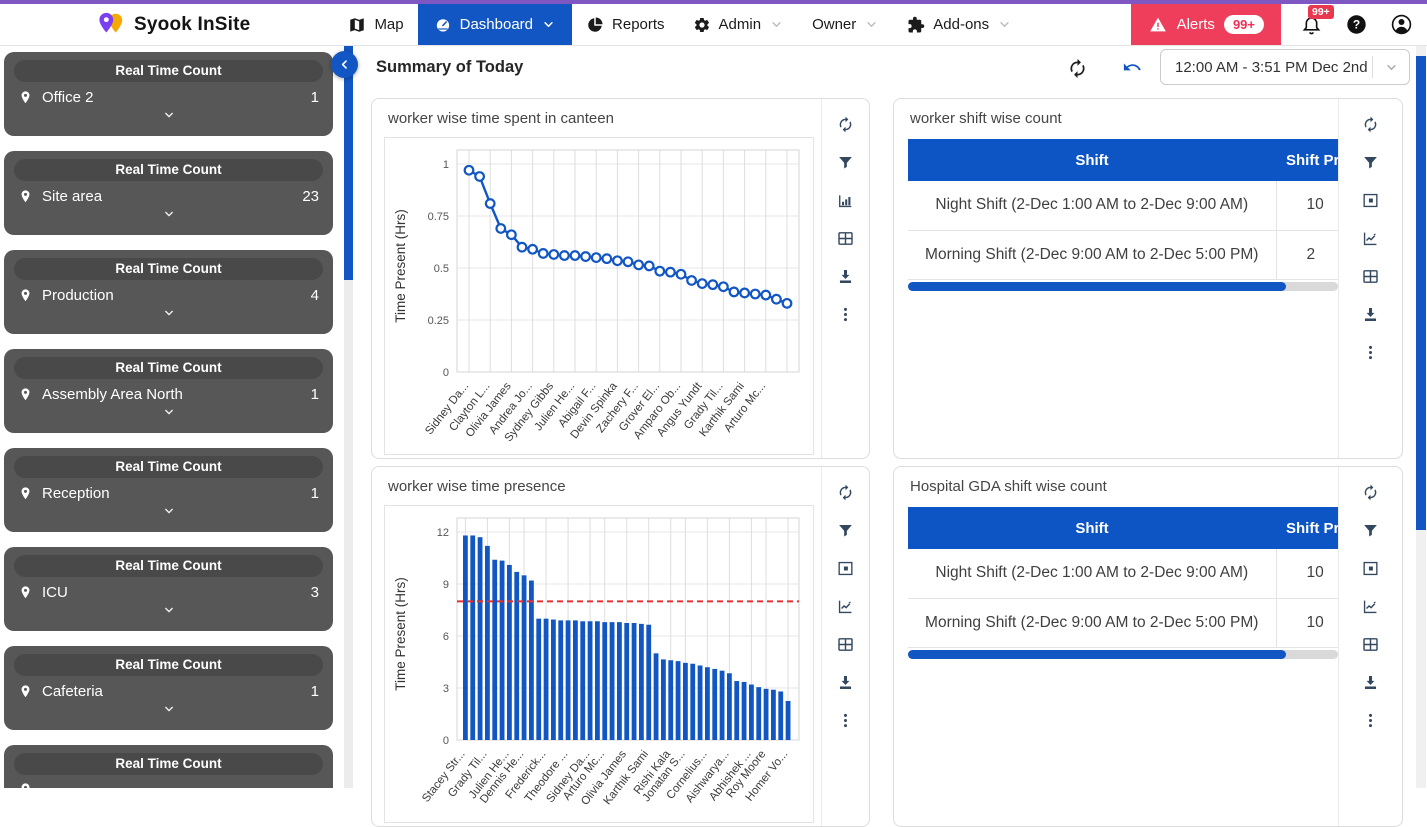 The width and height of the screenshot is (1427, 827). What do you see at coordinates (344, 64) in the screenshot?
I see `sidebar-collapse-button` at bounding box center [344, 64].